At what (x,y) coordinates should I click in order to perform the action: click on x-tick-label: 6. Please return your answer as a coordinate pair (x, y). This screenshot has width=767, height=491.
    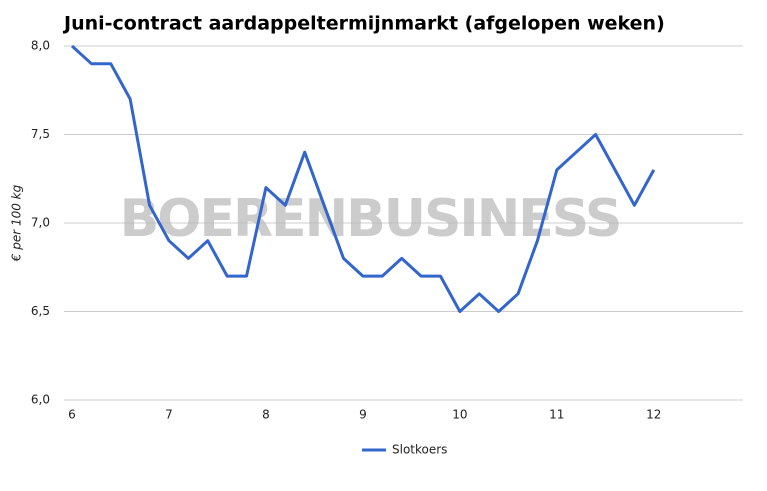
    Looking at the image, I should click on (72, 415).